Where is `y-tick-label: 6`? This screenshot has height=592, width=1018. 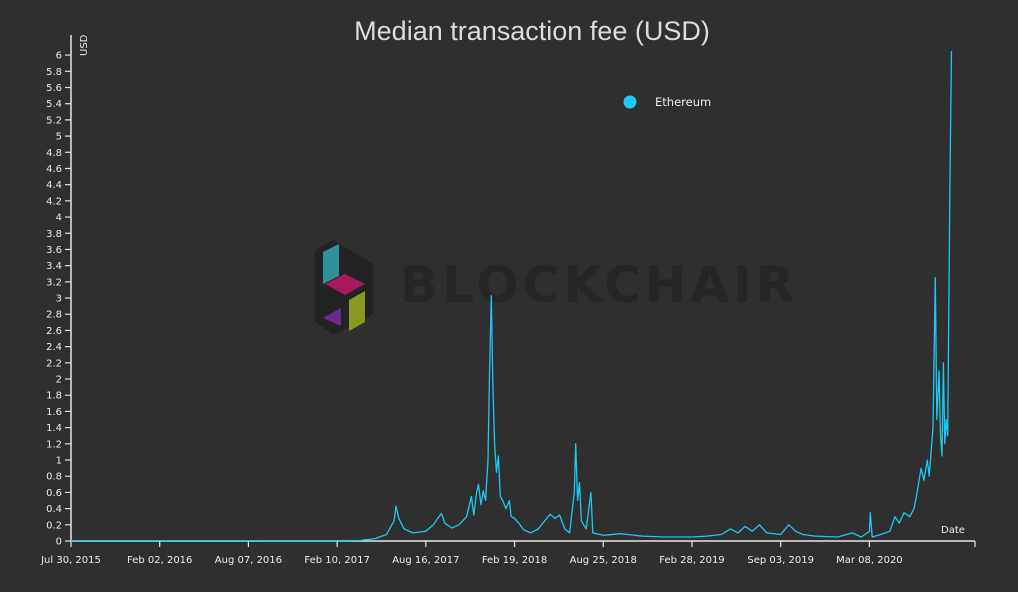 y-tick-label: 6 is located at coordinates (59, 56).